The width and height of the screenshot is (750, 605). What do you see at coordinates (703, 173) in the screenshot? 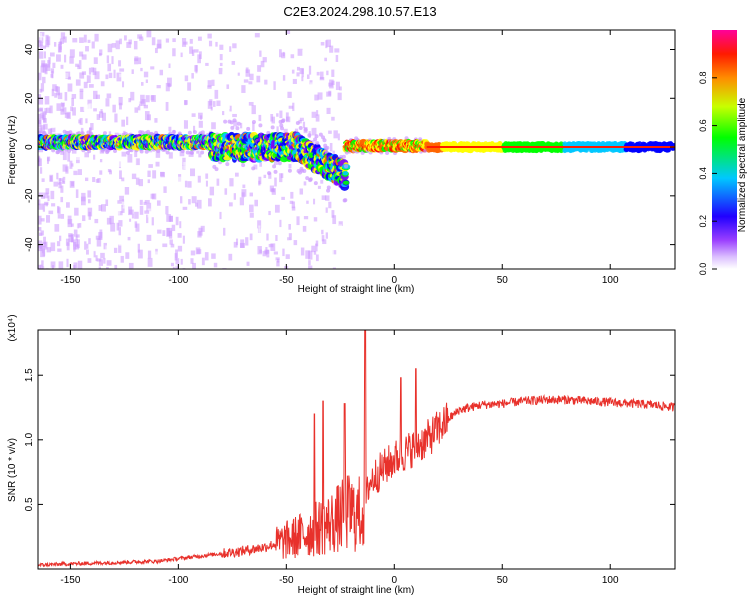
I see `colorbar-tick-label: 0.4` at bounding box center [703, 173].